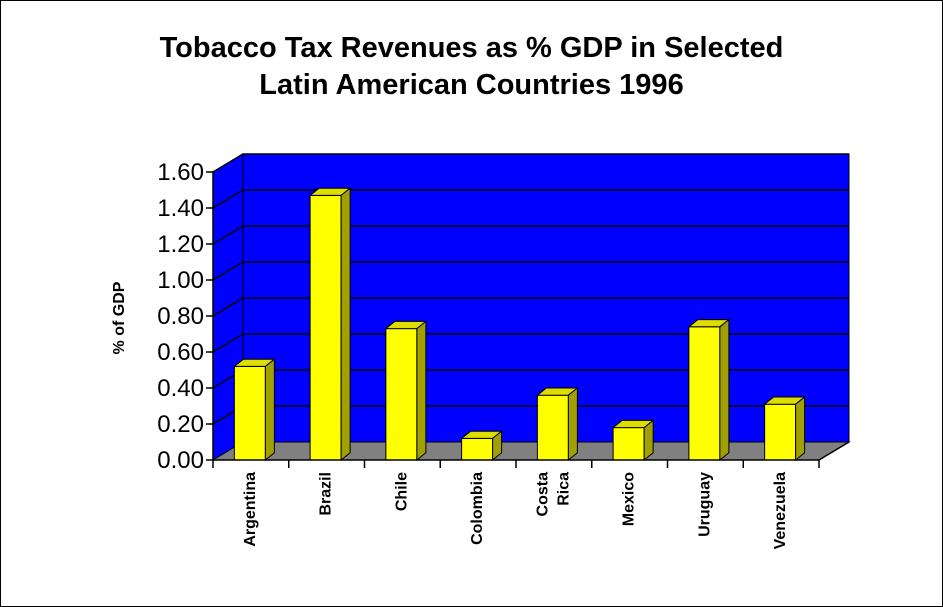 This screenshot has width=943, height=607. What do you see at coordinates (250, 509) in the screenshot?
I see `x-tick-label: Argentina` at bounding box center [250, 509].